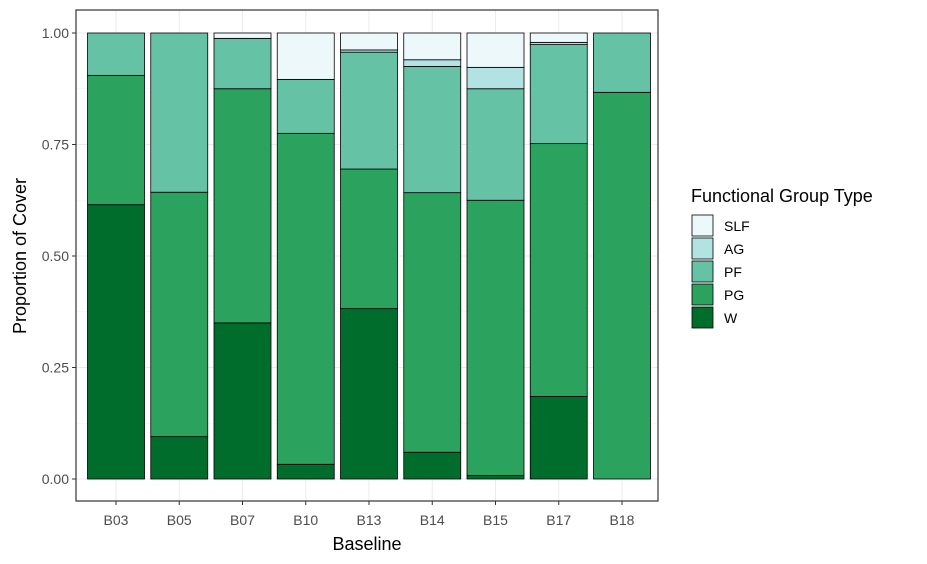 This screenshot has height=564, width=927. I want to click on x-tick-label: B07, so click(242, 520).